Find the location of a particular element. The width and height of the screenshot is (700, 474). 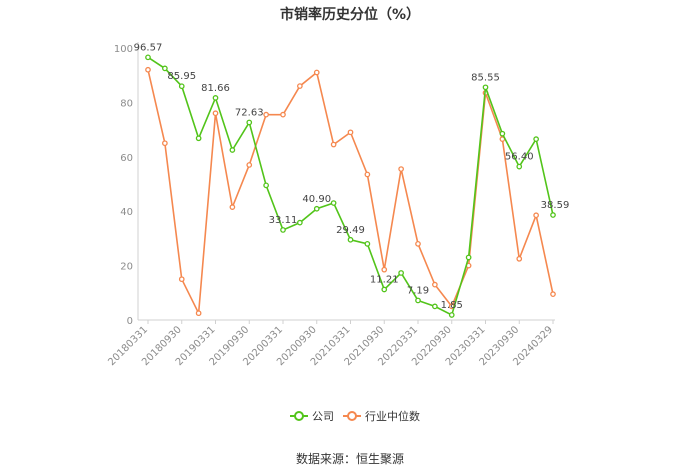

chart-title: 市销率历史分位（%） is located at coordinates (350, 15).